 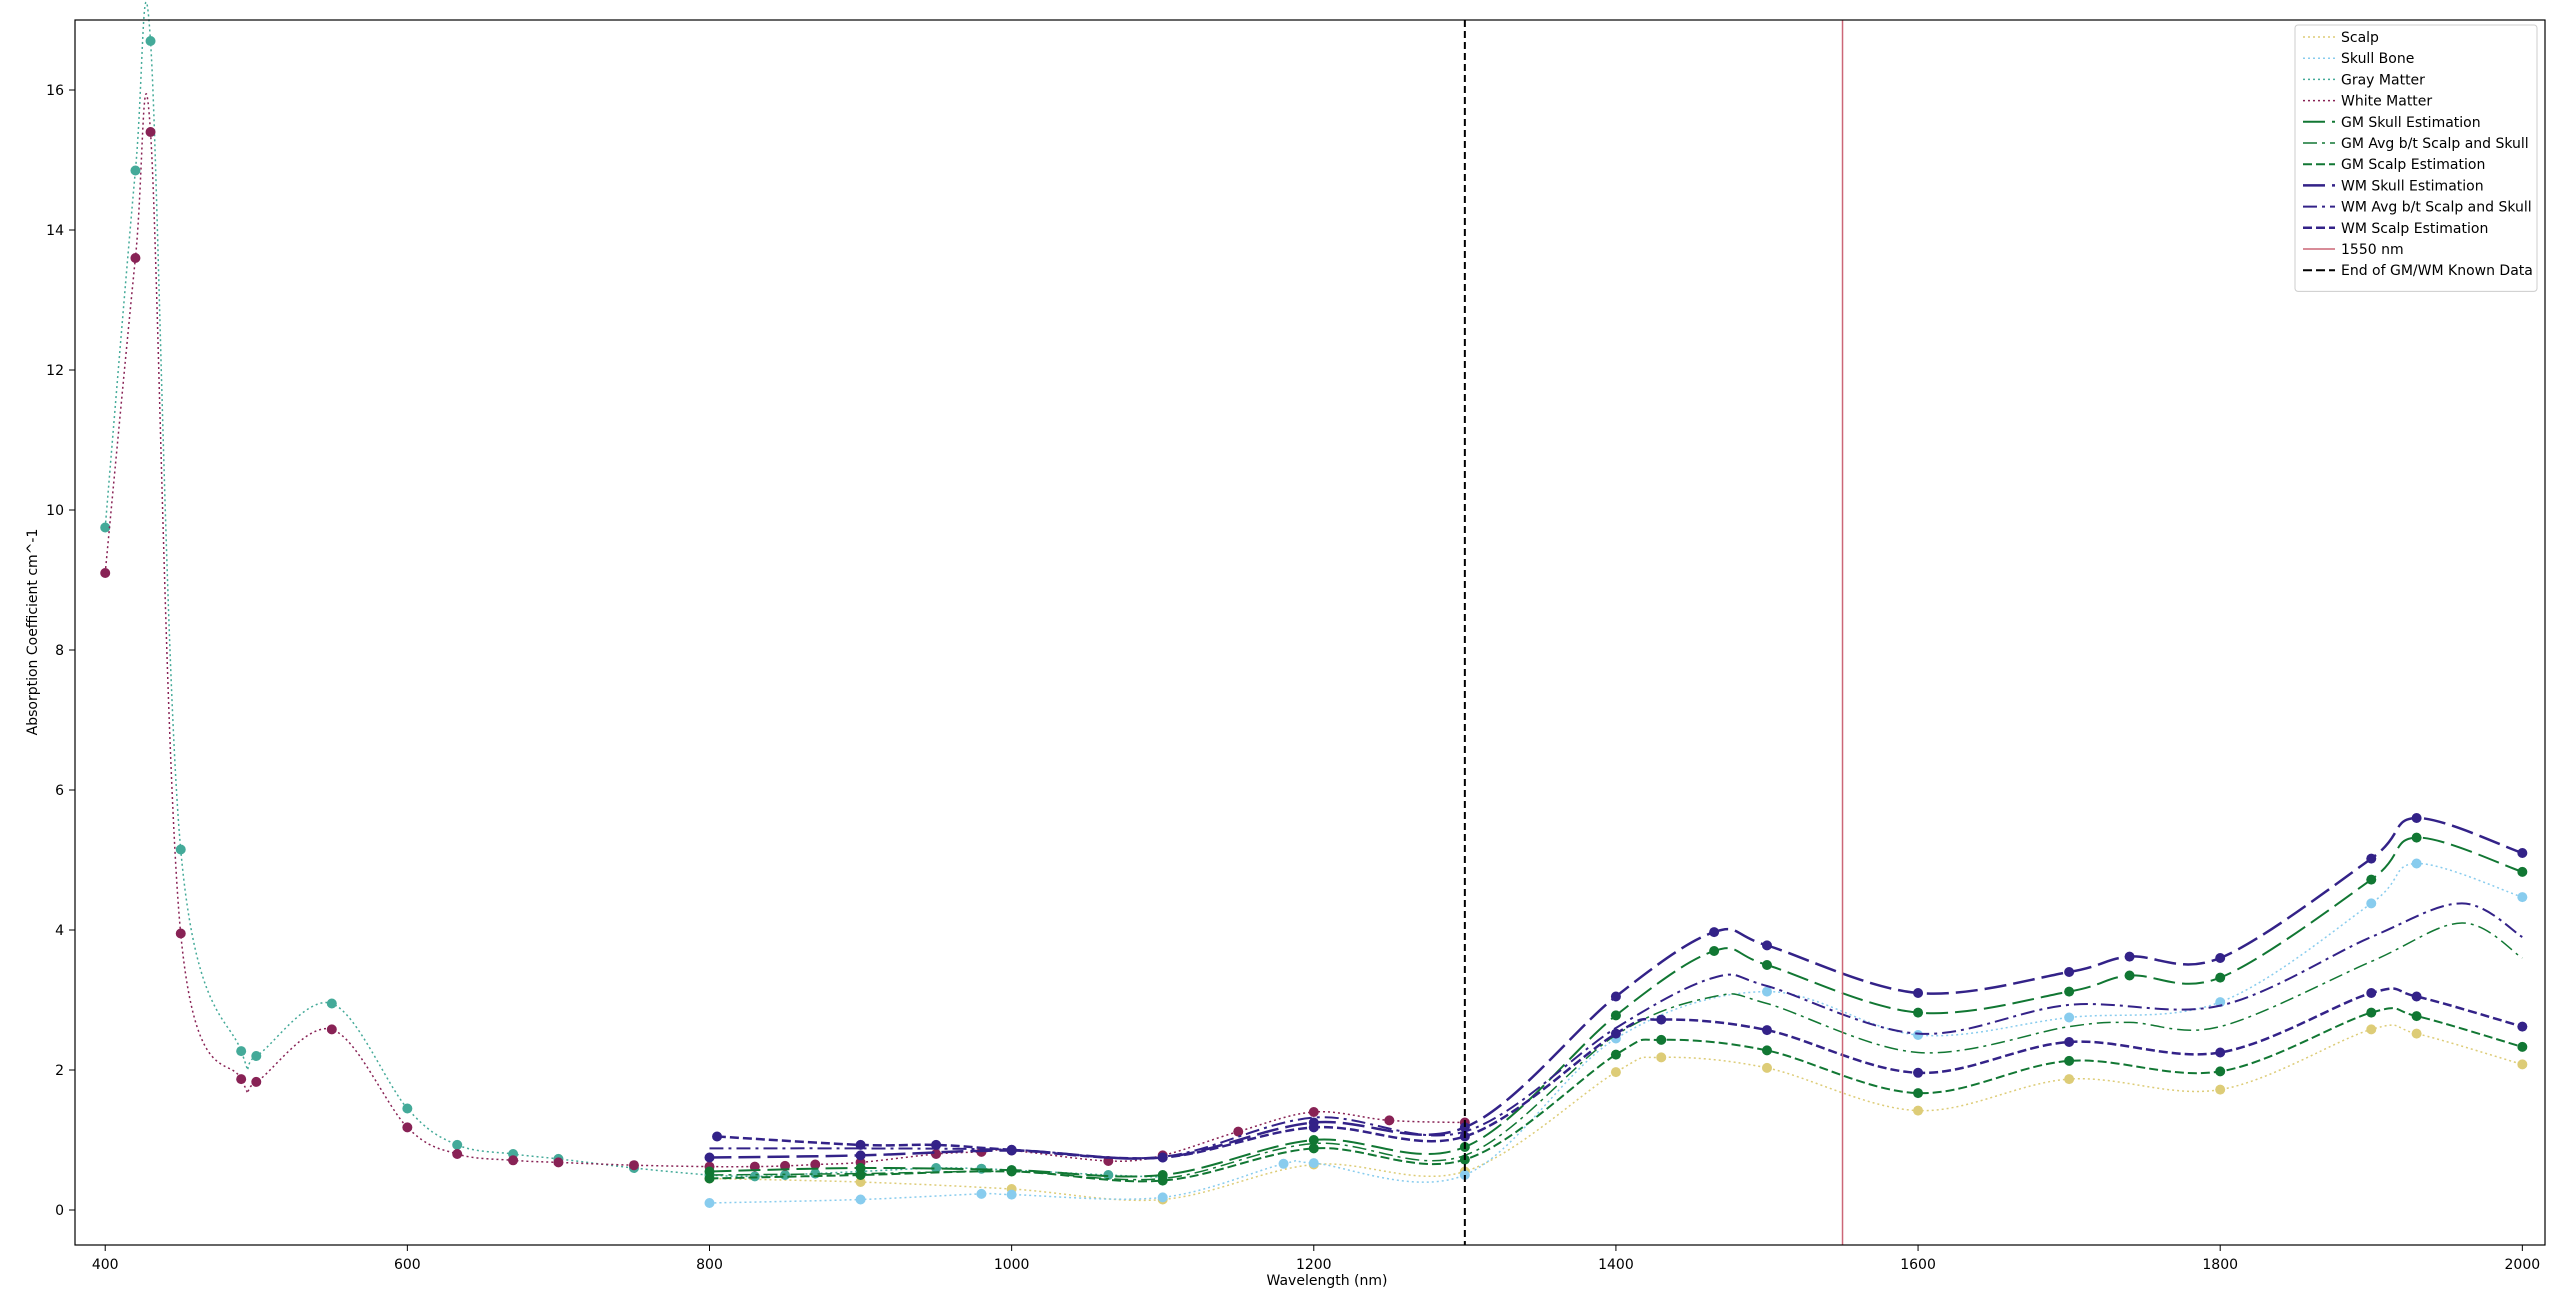 What do you see at coordinates (2386, 102) in the screenshot?
I see `legend-label: White Matter` at bounding box center [2386, 102].